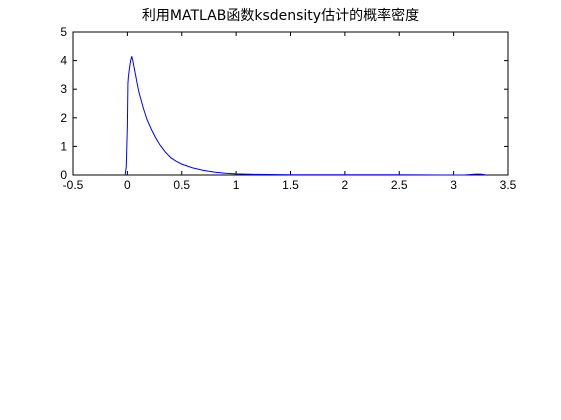  What do you see at coordinates (63, 118) in the screenshot?
I see `y-tick-label: 2` at bounding box center [63, 118].